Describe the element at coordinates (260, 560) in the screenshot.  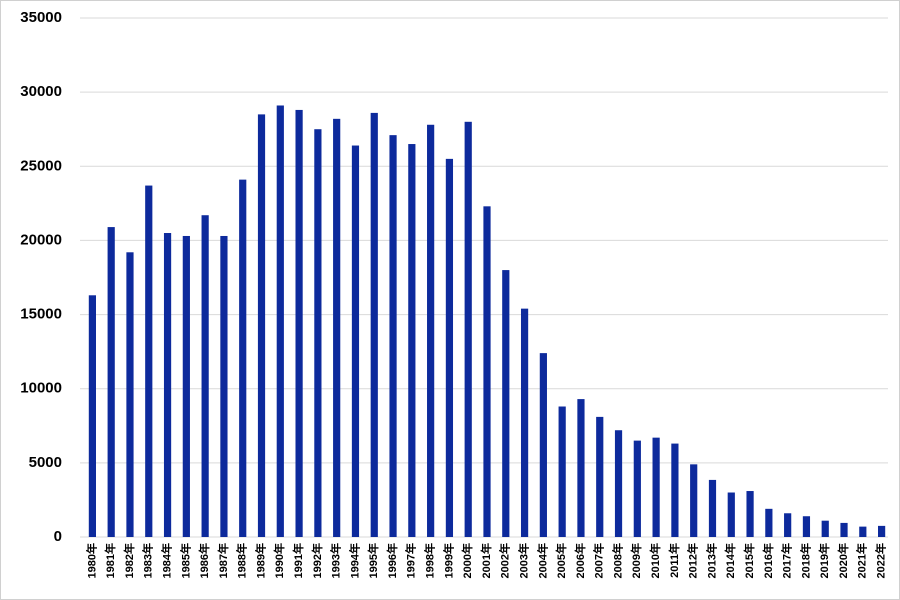
I see `x-tick-label: 1989年` at that location.